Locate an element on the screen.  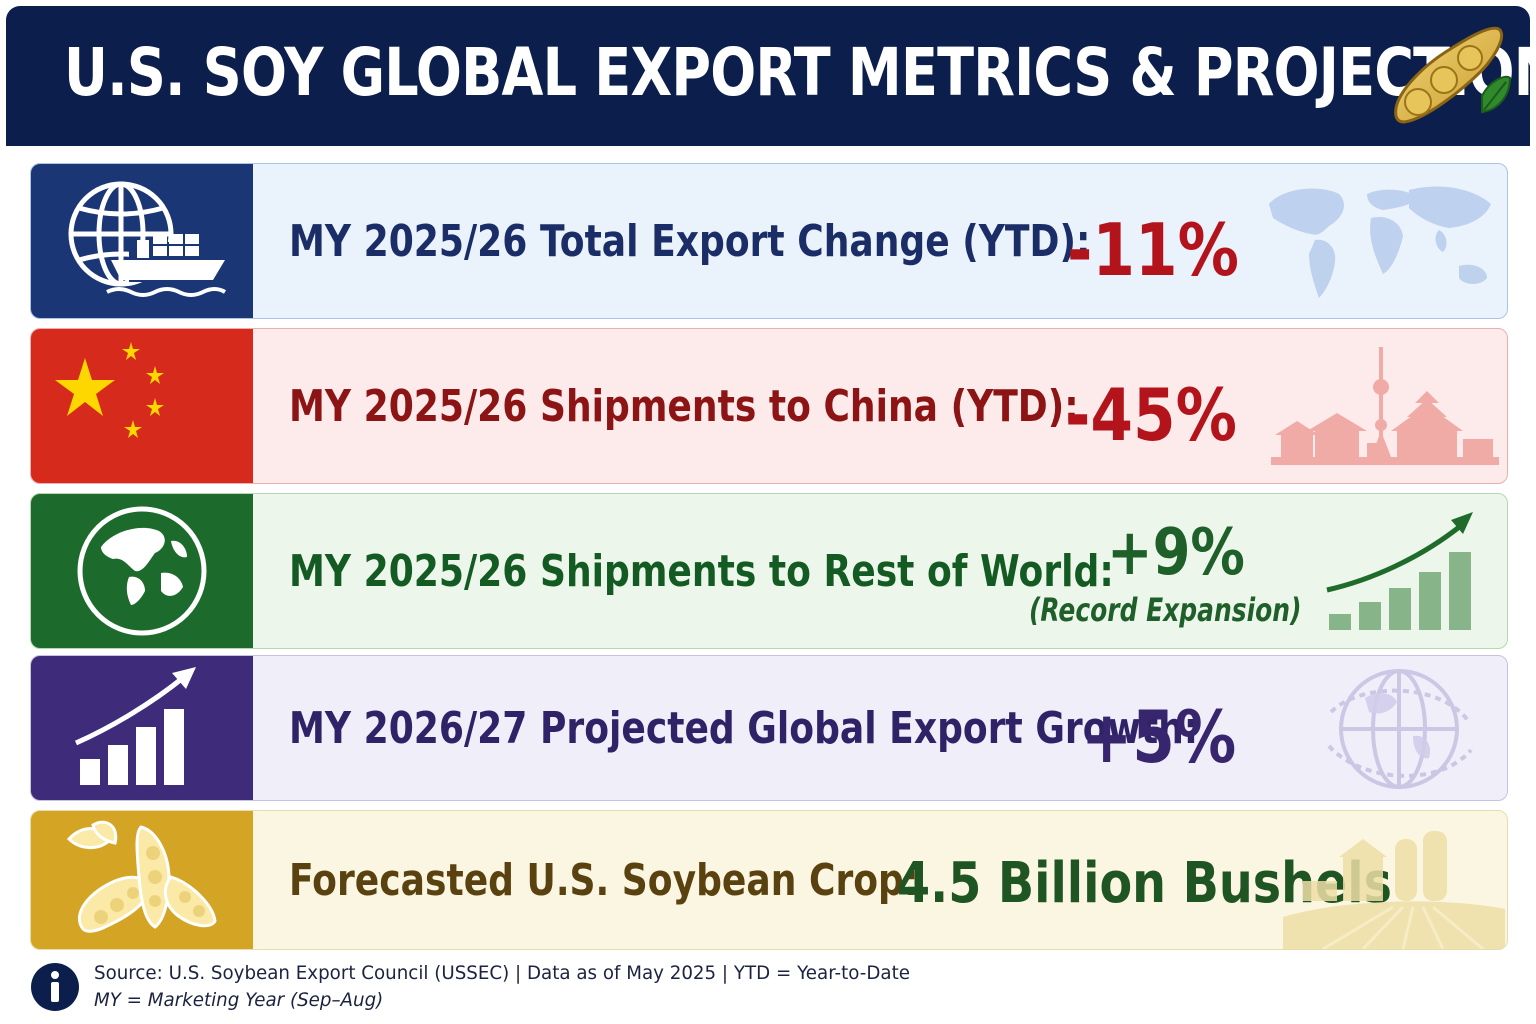
metric-value: +9% is located at coordinates (1176, 553).